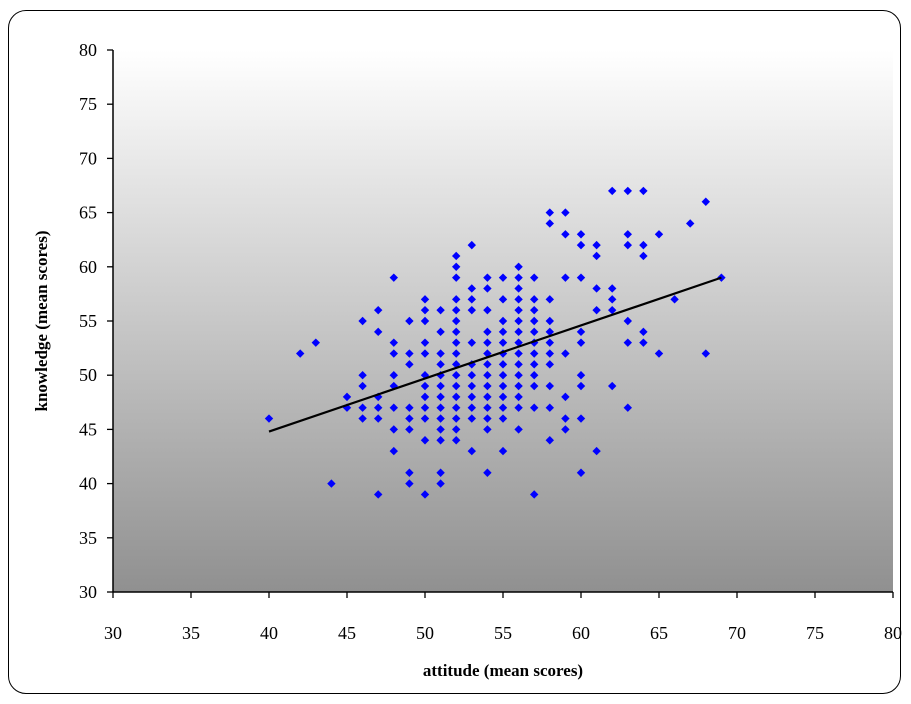 Image resolution: width=911 pixels, height=704 pixels. Describe the element at coordinates (88, 213) in the screenshot. I see `y-tick-label: 65` at that location.